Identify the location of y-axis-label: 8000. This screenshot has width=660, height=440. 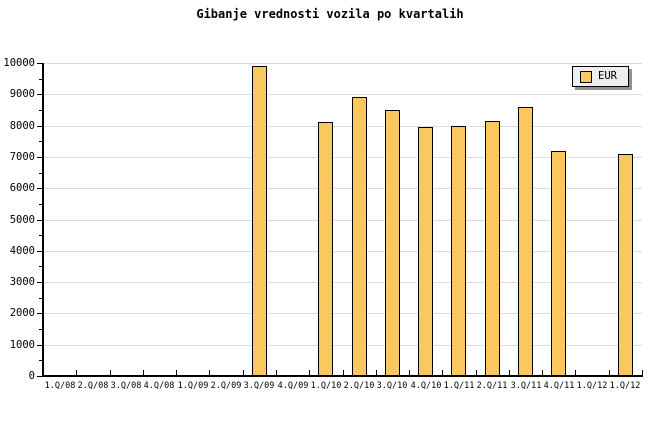
(22, 126).